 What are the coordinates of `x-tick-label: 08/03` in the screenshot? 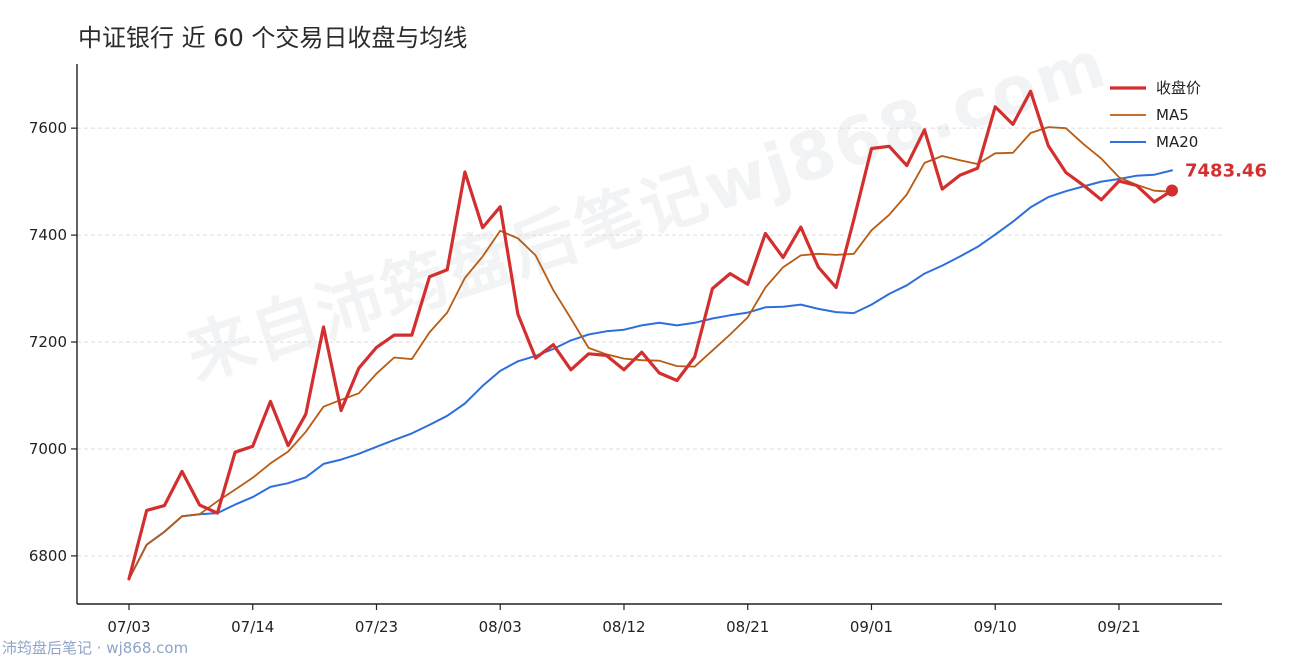 It's located at (500, 627).